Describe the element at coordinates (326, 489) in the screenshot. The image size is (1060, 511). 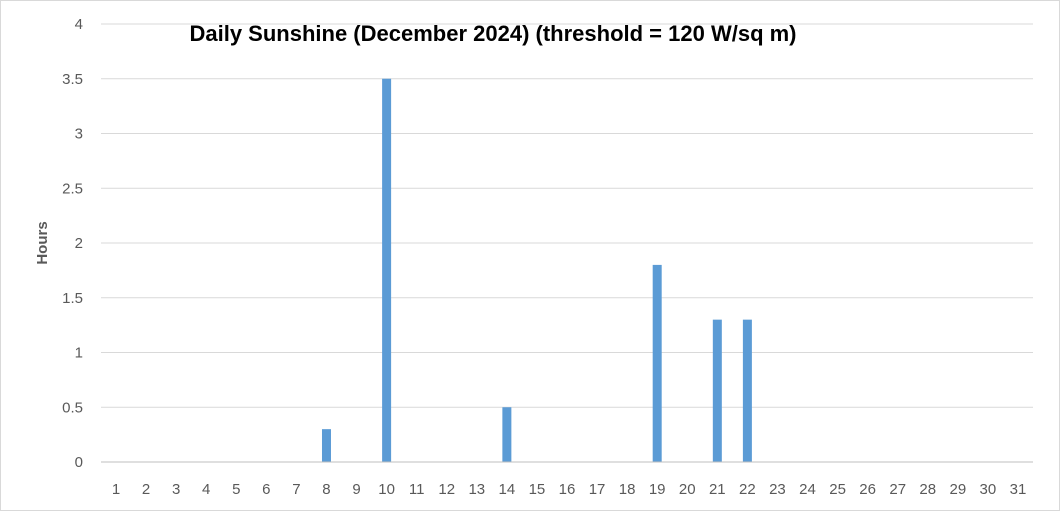
I see `x-tick-label: 8` at that location.